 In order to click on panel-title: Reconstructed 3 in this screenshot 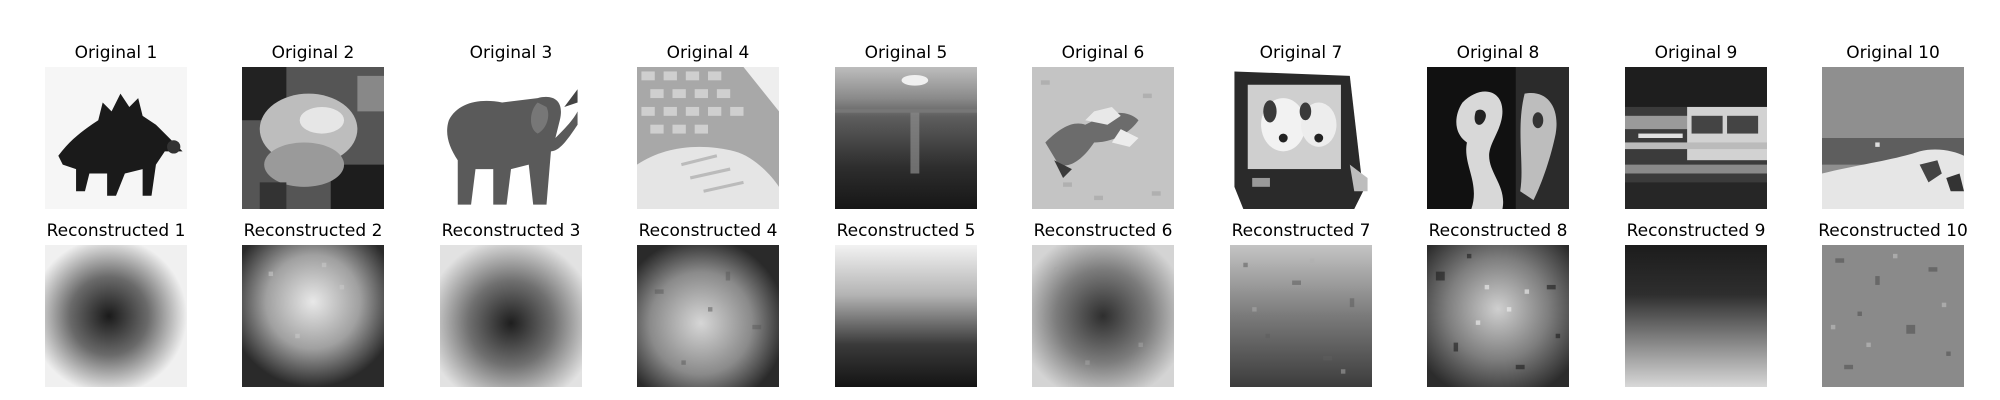, I will do `click(511, 231)`.